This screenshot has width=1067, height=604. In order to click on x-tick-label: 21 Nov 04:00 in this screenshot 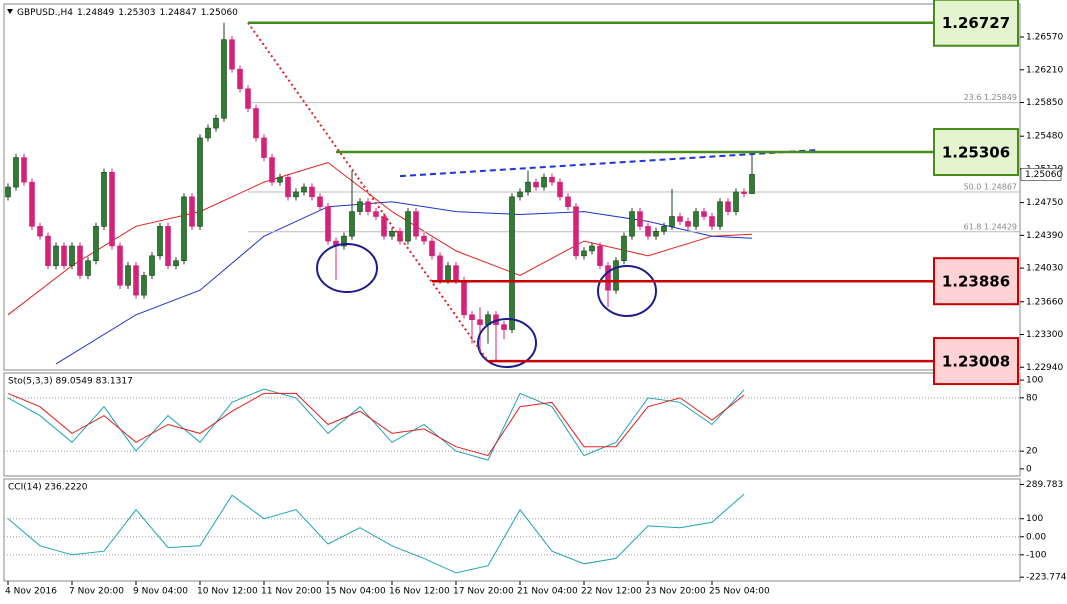, I will do `click(547, 592)`.